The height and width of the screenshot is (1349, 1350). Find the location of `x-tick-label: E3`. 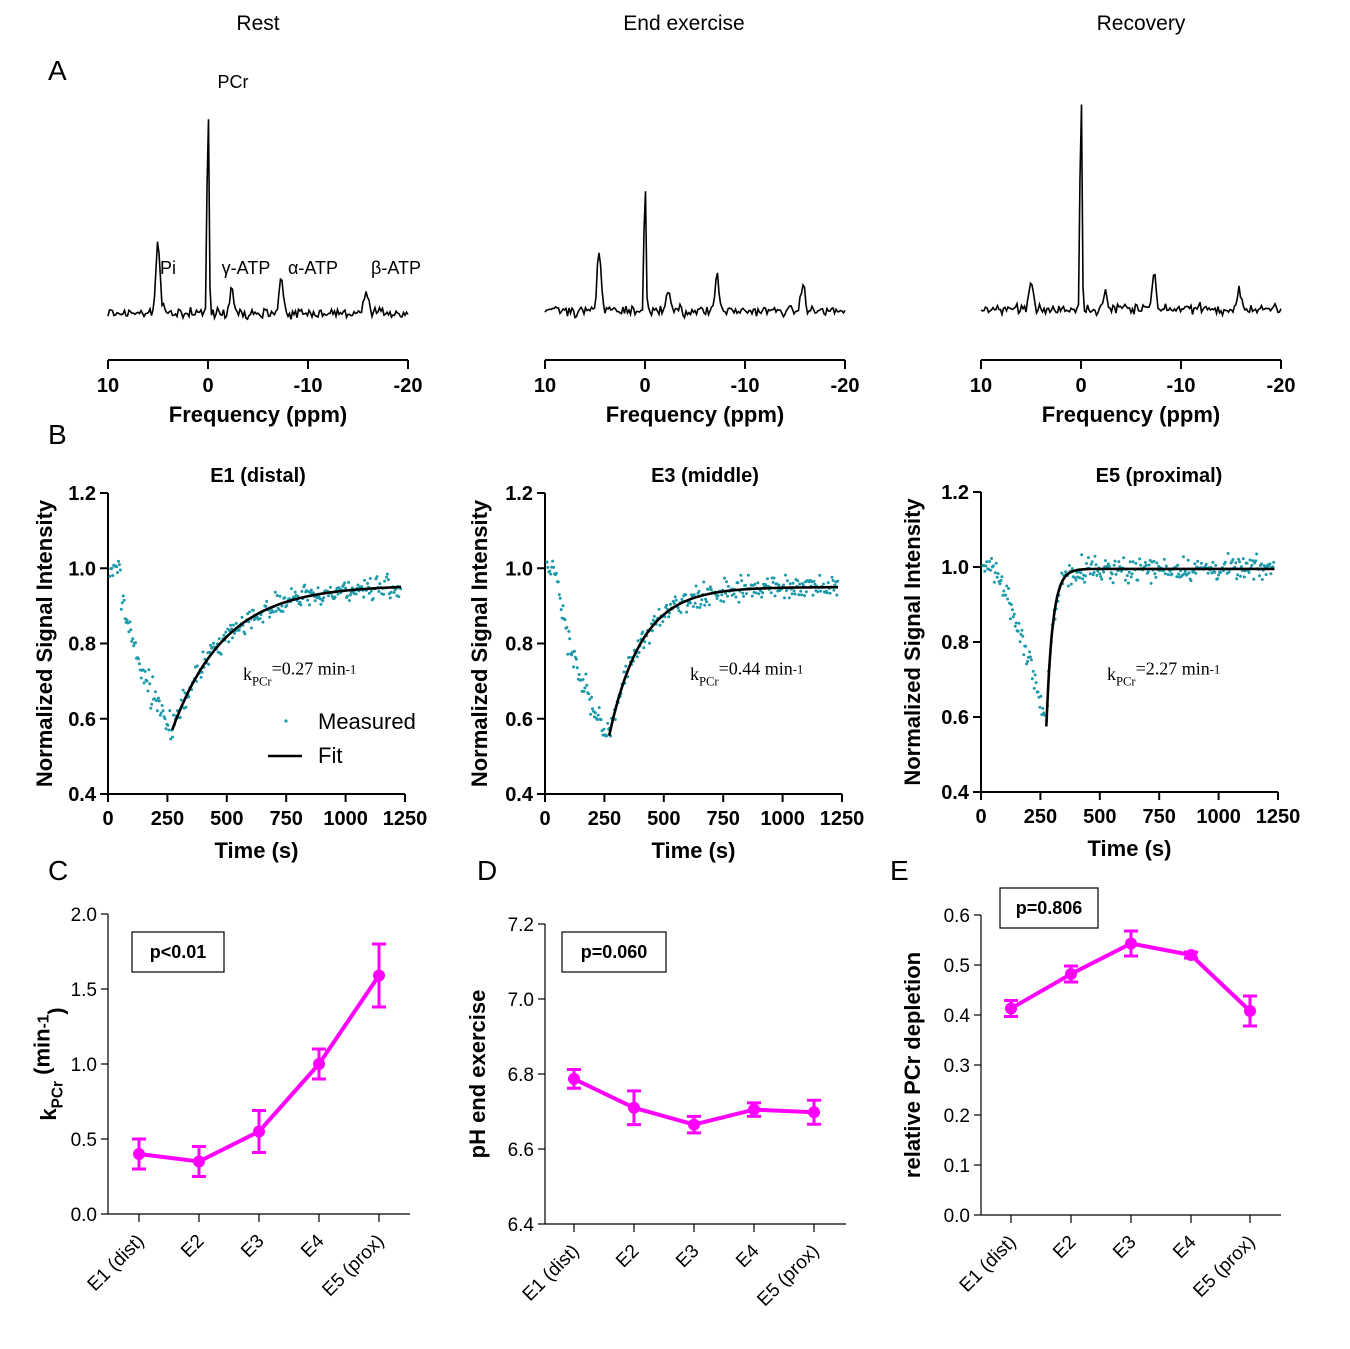

x-tick-label: E3 is located at coordinates (252, 1246).